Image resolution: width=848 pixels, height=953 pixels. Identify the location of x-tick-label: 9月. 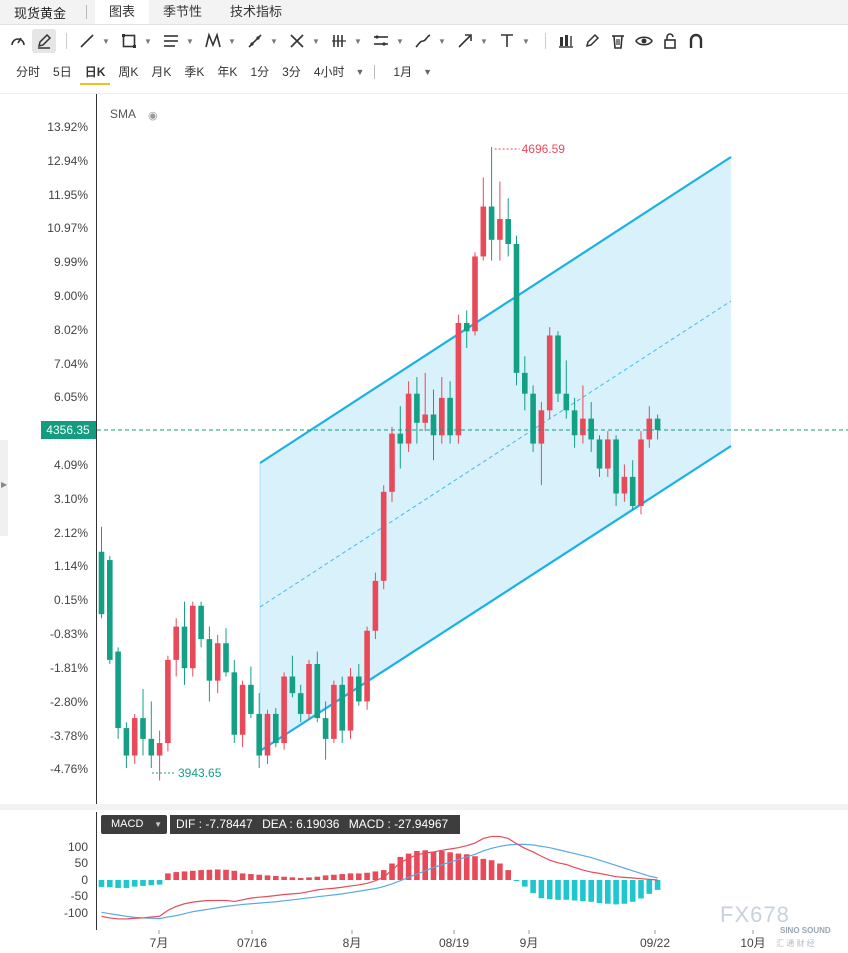
(529, 943).